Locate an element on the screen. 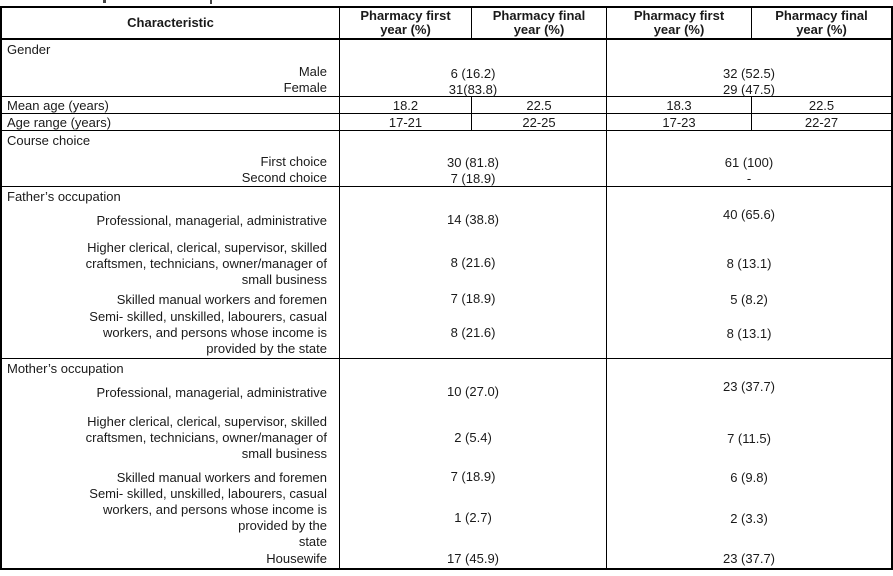  value-age-range-1: 17-21 is located at coordinates (405, 122).